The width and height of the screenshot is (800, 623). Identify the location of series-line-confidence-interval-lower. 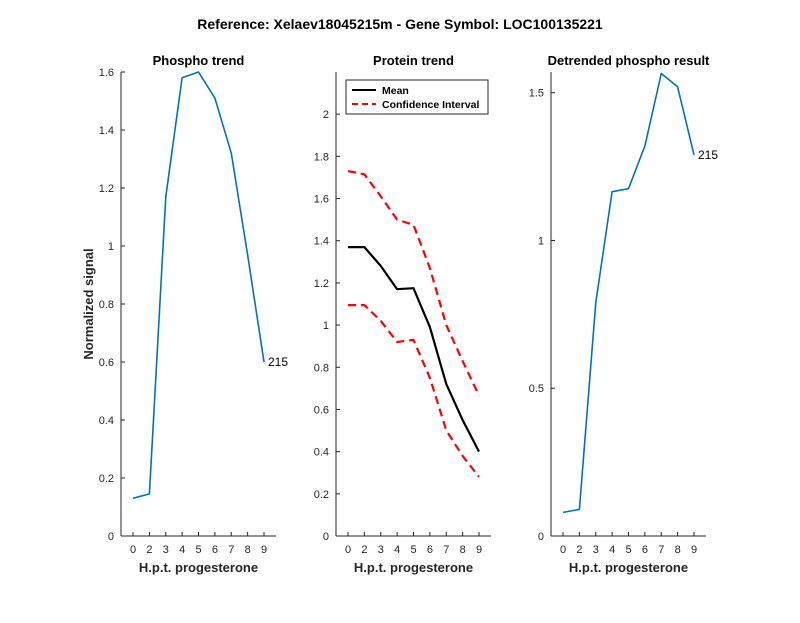
(414, 391).